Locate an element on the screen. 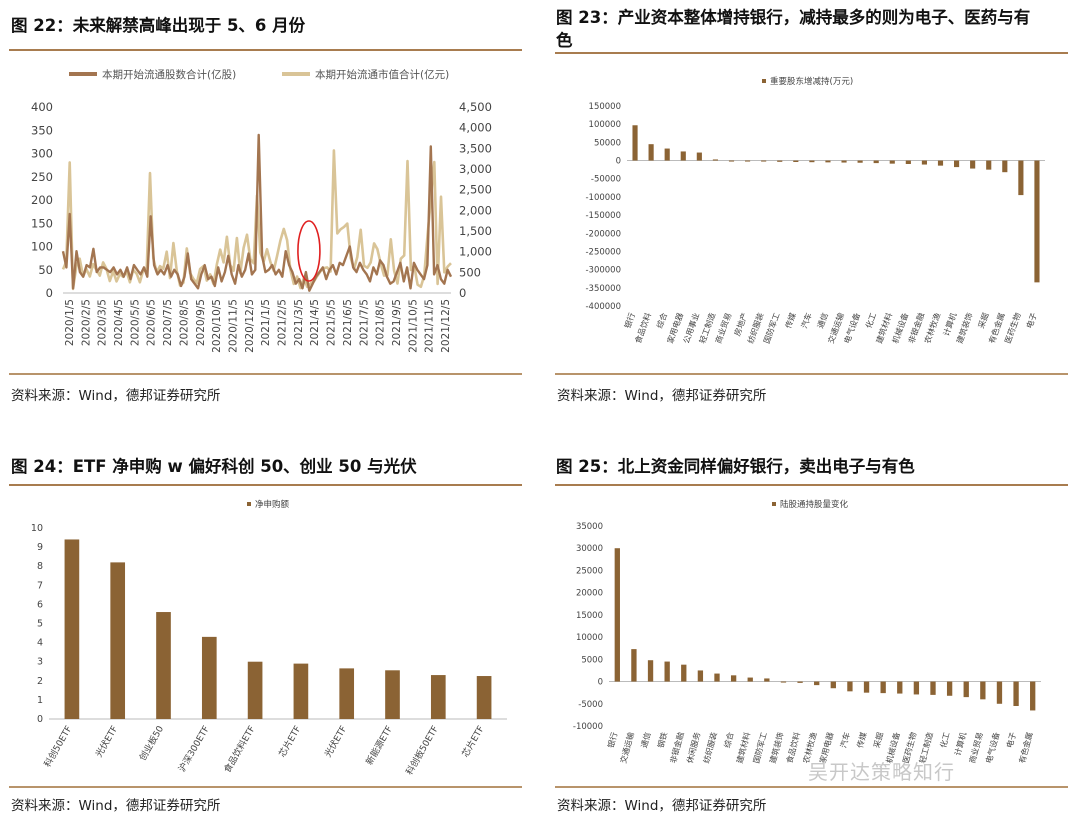 Image resolution: width=1080 pixels, height=818 pixels. y-tick-label: -50000 is located at coordinates (606, 180).